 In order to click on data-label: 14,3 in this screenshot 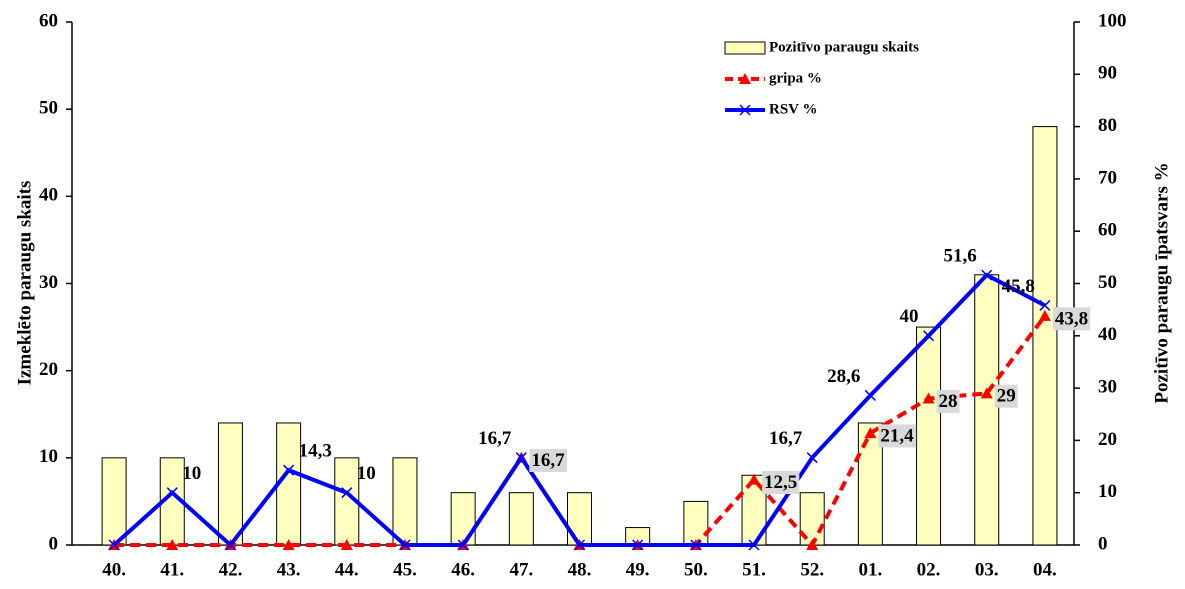, I will do `click(315, 451)`.